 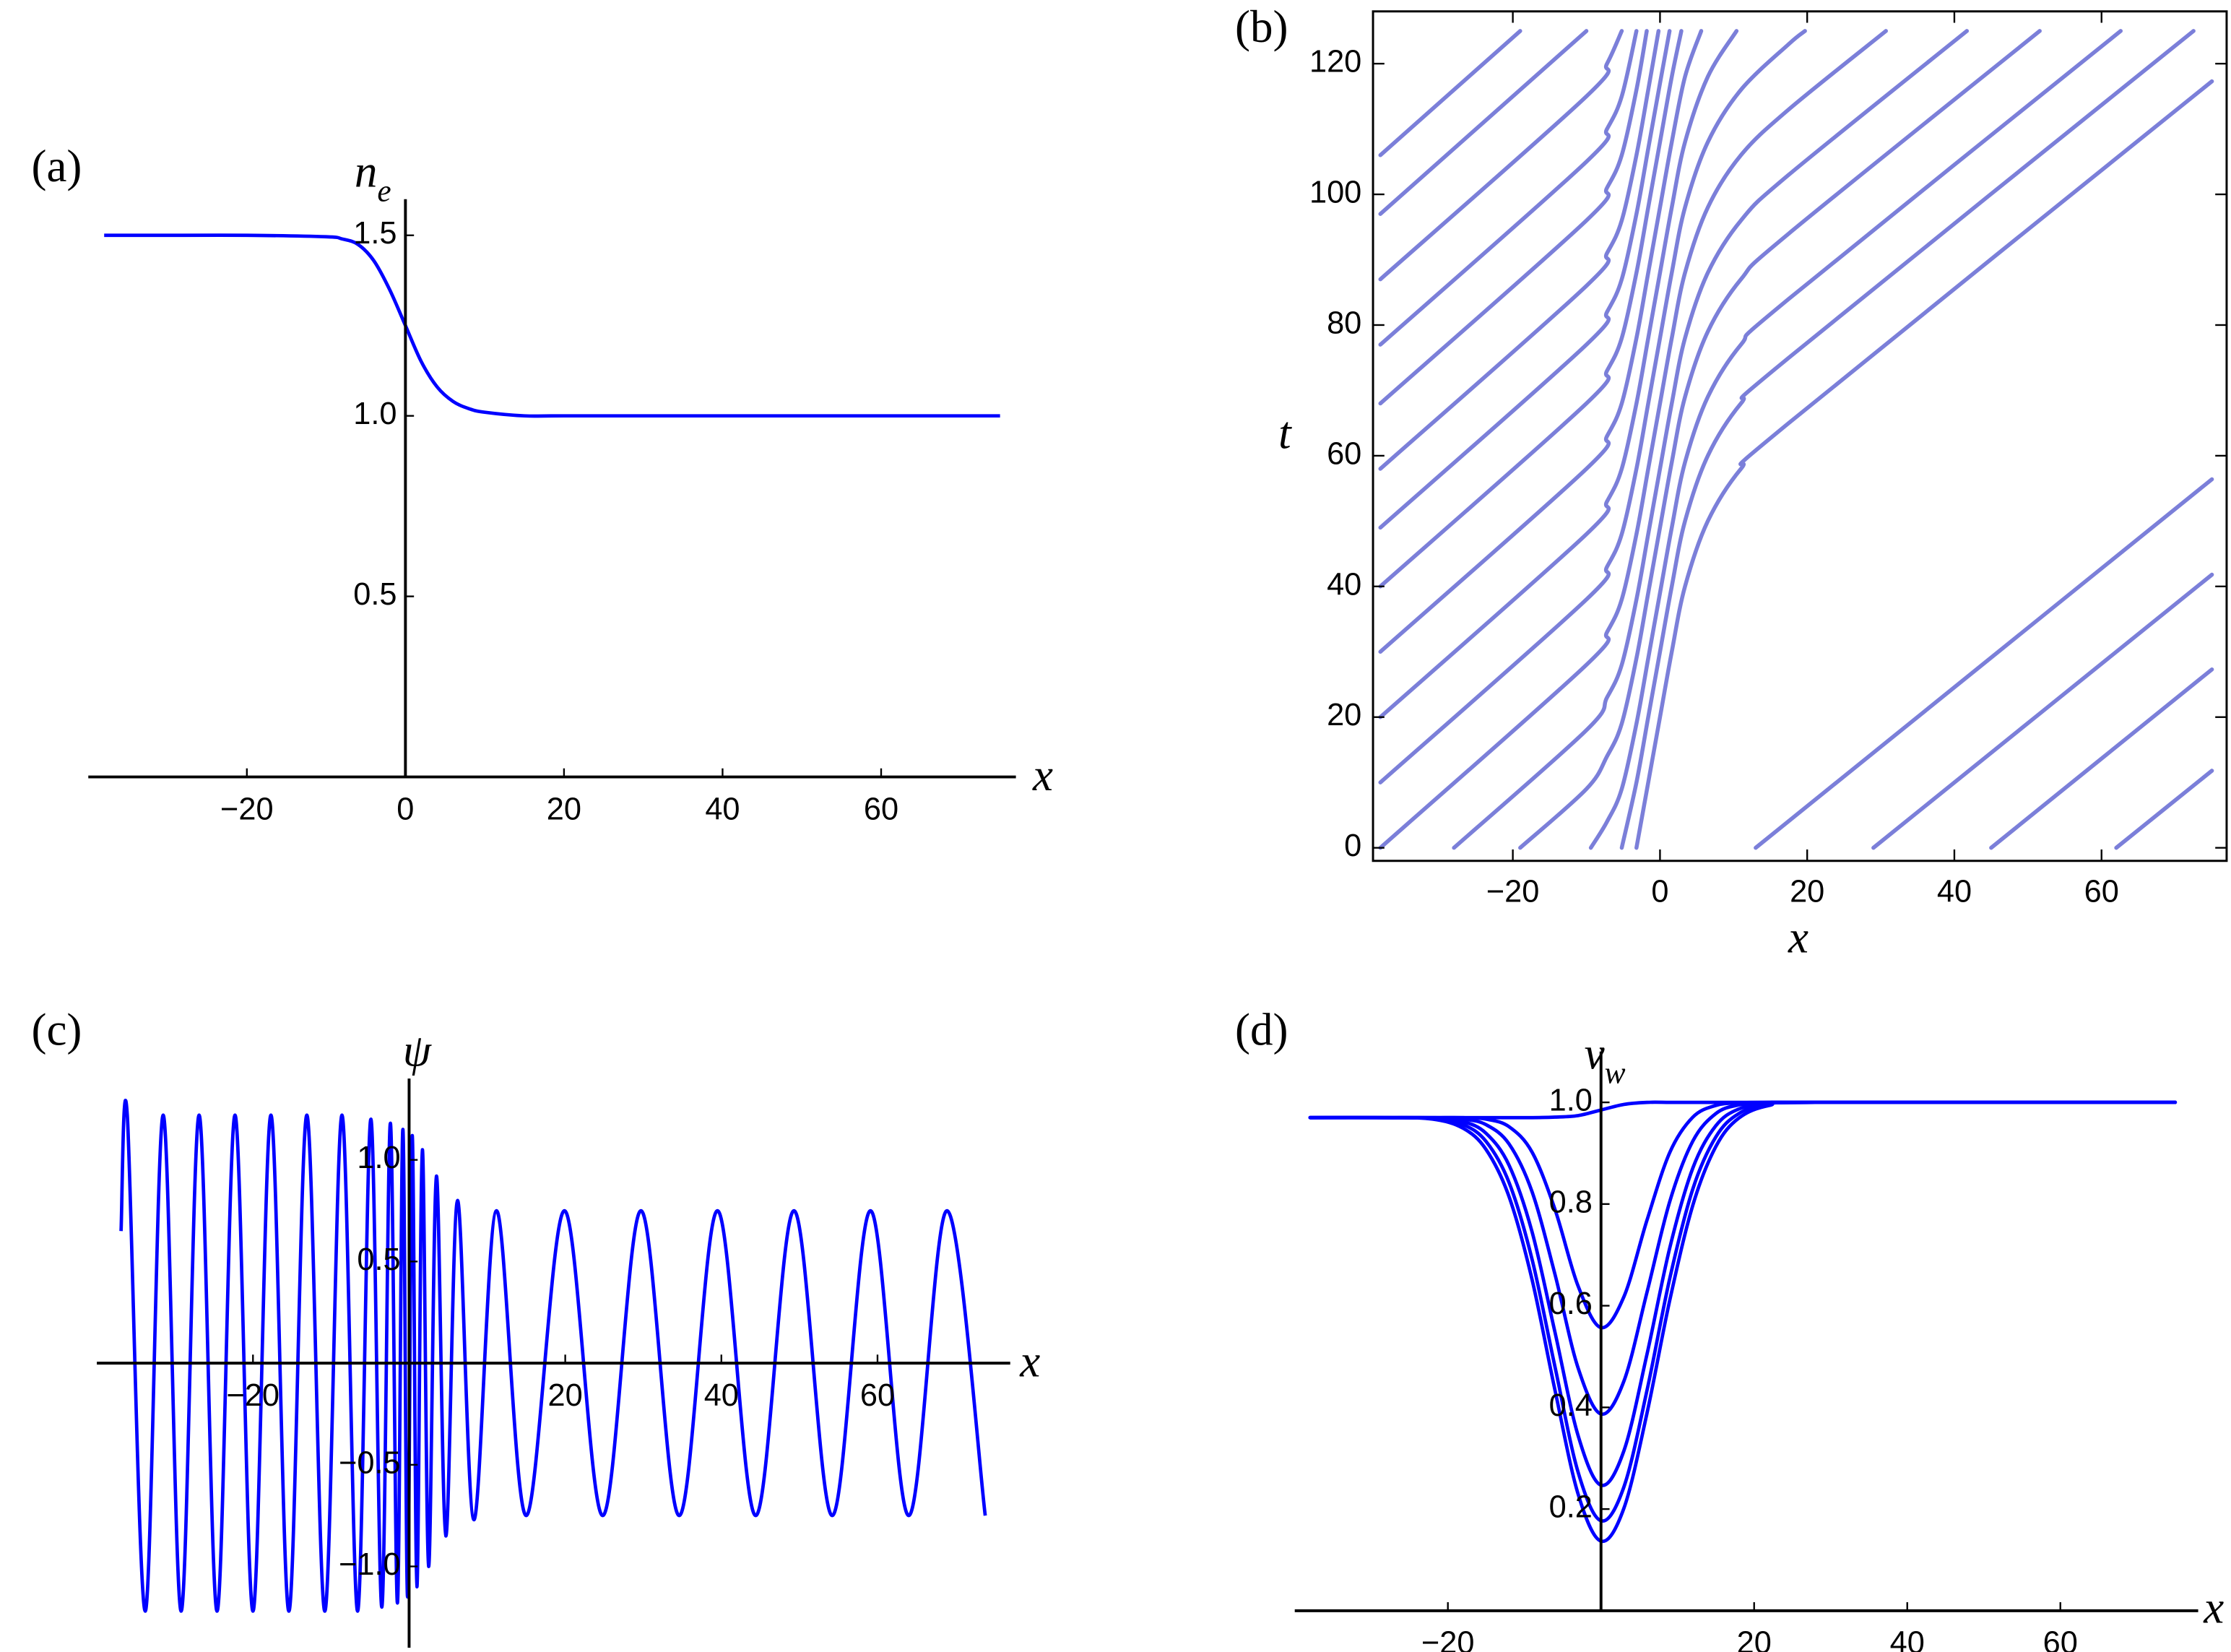 I want to click on y-tick-label: −0.5, so click(x=370, y=1462).